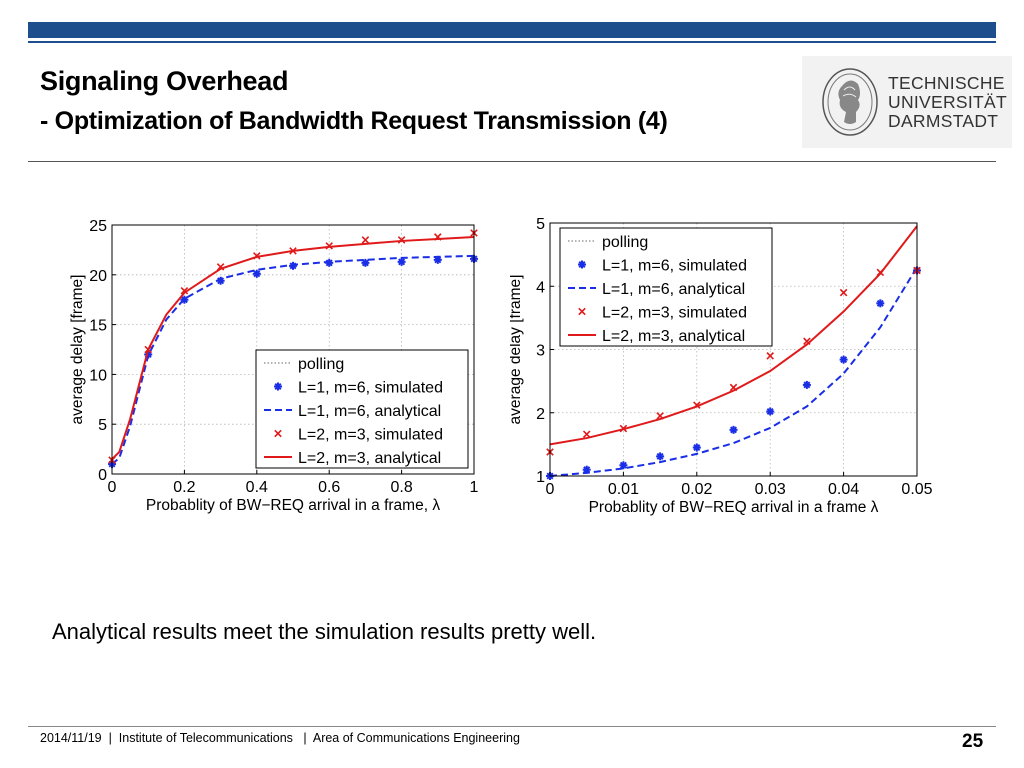  I want to click on x-tick-label: 0.4, so click(257, 487).